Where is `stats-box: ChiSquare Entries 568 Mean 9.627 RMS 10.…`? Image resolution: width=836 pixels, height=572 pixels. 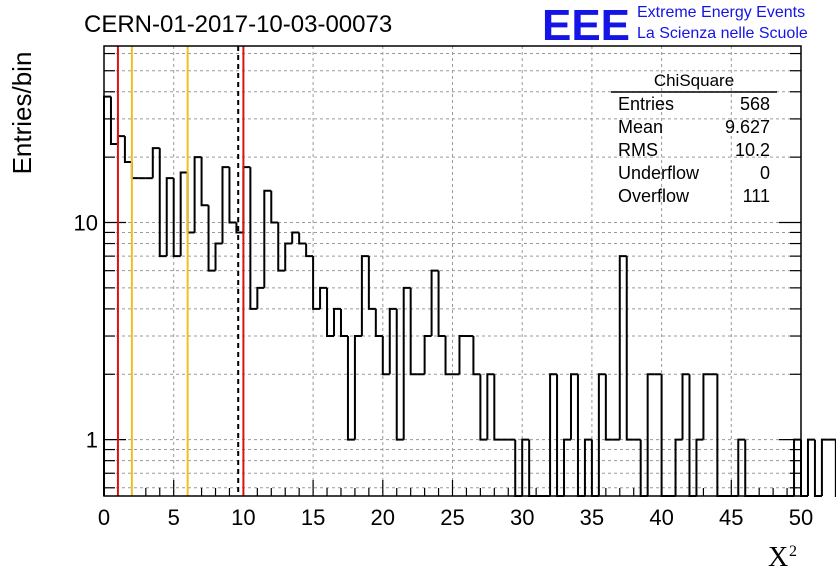 stats-box: ChiSquare Entries 568 Mean 9.627 RMS 10.… is located at coordinates (694, 138).